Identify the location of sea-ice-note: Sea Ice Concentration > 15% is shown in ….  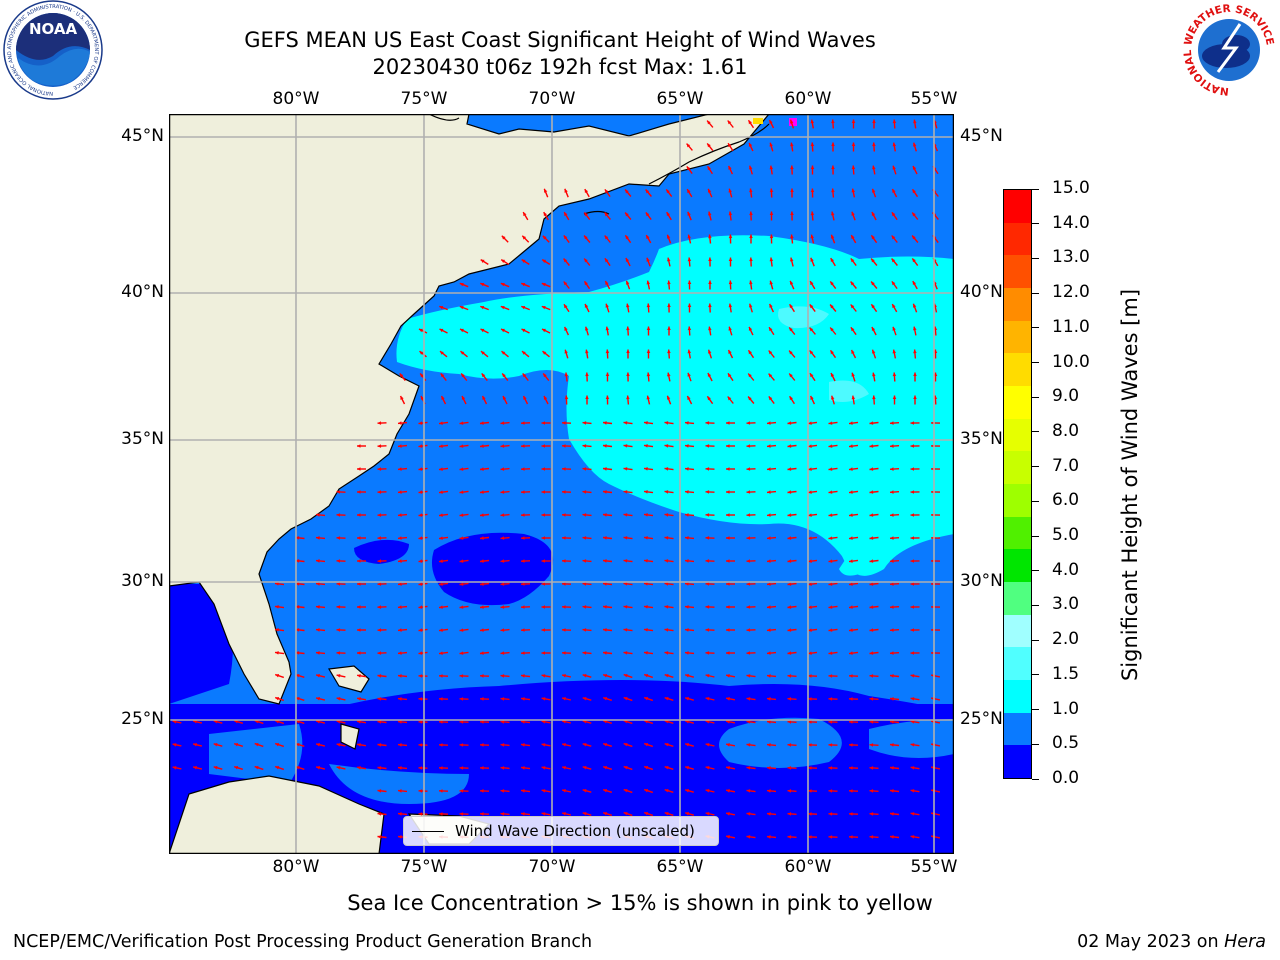
(640, 903).